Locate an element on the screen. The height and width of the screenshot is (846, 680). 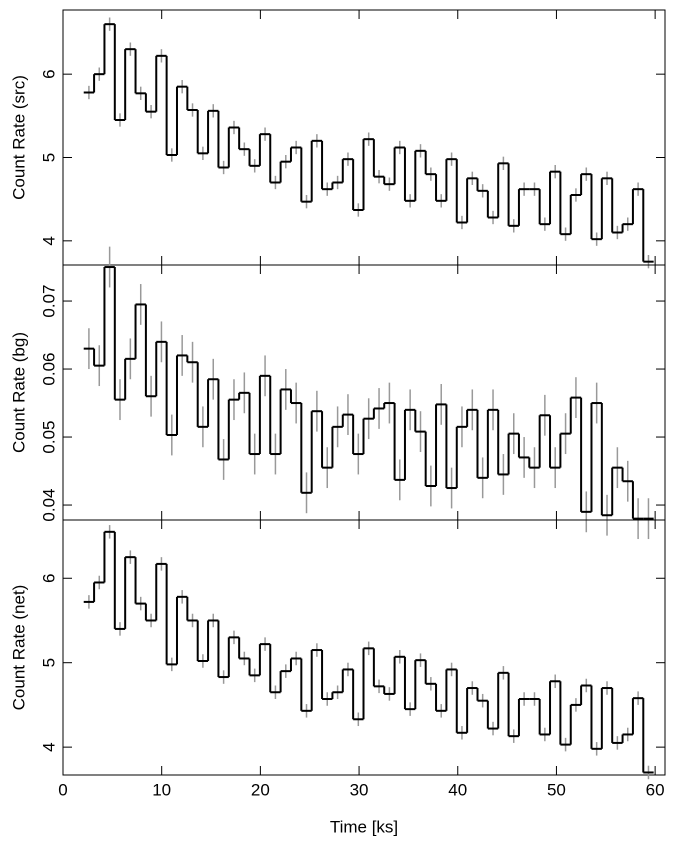
y-tick-label: 0.04 is located at coordinates (48, 504).